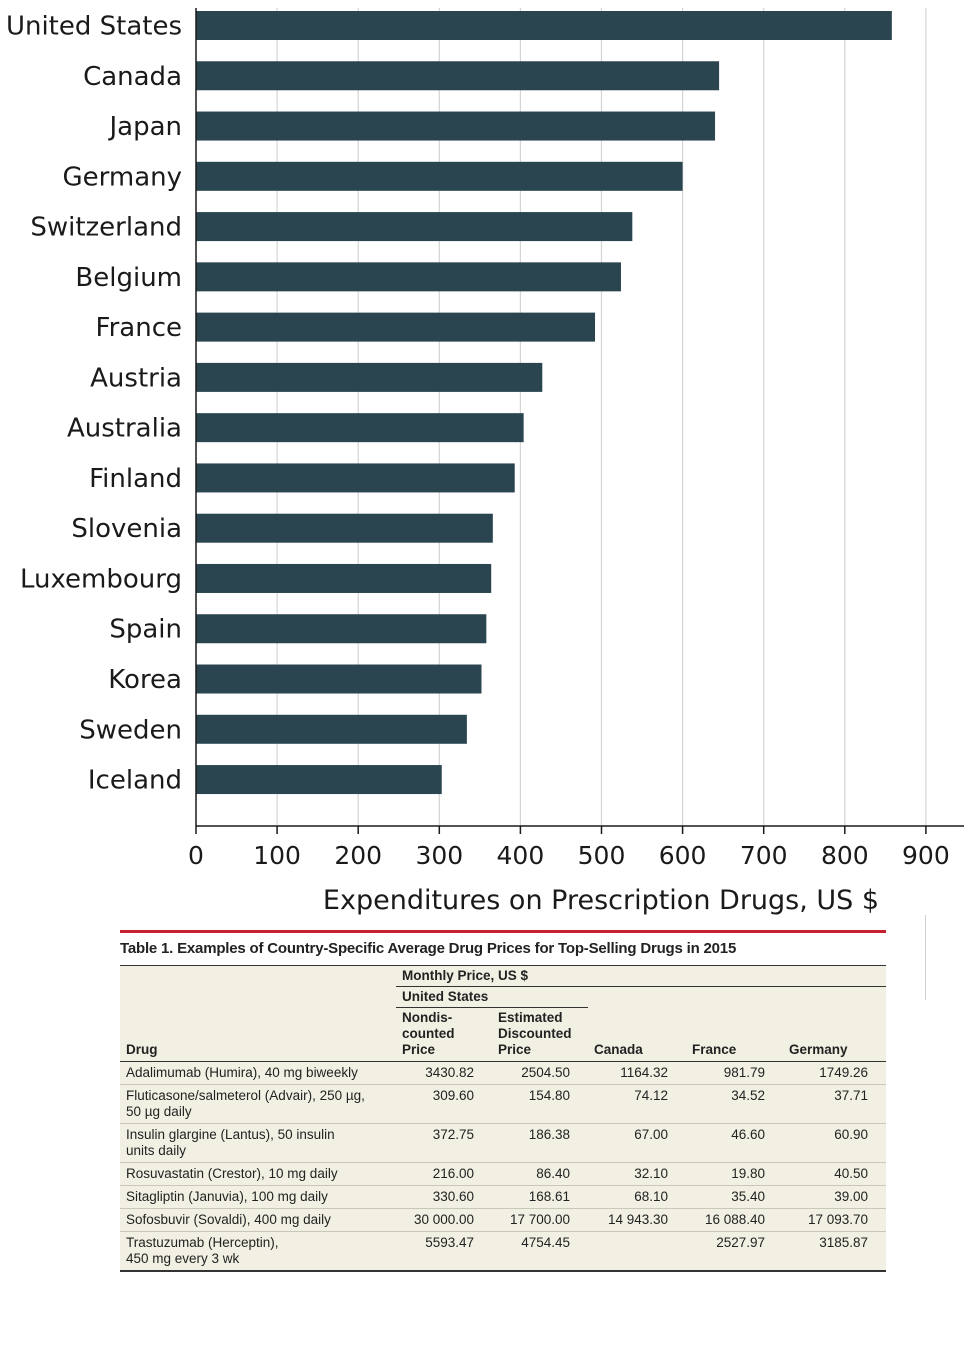 This screenshot has width=964, height=1348. I want to click on x-tick-label: 0, so click(196, 855).